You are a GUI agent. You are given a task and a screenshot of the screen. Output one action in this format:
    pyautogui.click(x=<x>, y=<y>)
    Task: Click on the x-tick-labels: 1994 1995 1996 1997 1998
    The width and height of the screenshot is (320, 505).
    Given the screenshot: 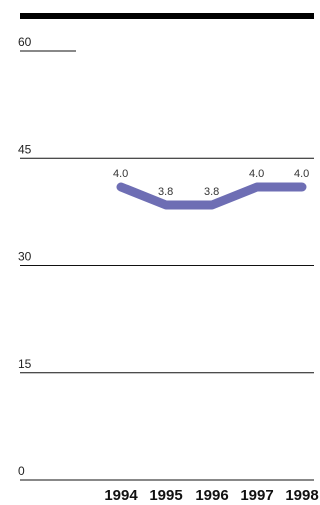 What is the action you would take?
    pyautogui.click(x=211, y=495)
    